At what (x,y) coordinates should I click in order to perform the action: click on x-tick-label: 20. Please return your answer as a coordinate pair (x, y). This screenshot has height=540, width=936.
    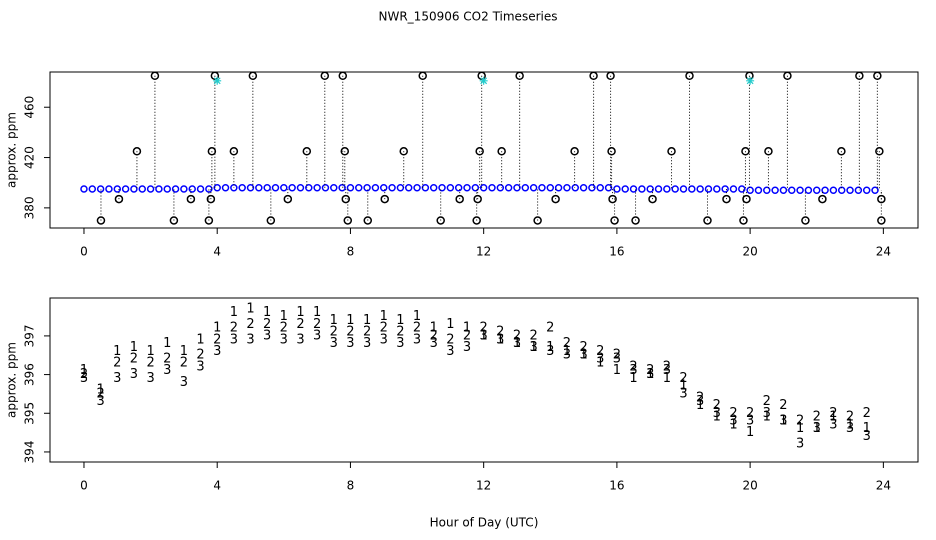
    Looking at the image, I should click on (749, 486).